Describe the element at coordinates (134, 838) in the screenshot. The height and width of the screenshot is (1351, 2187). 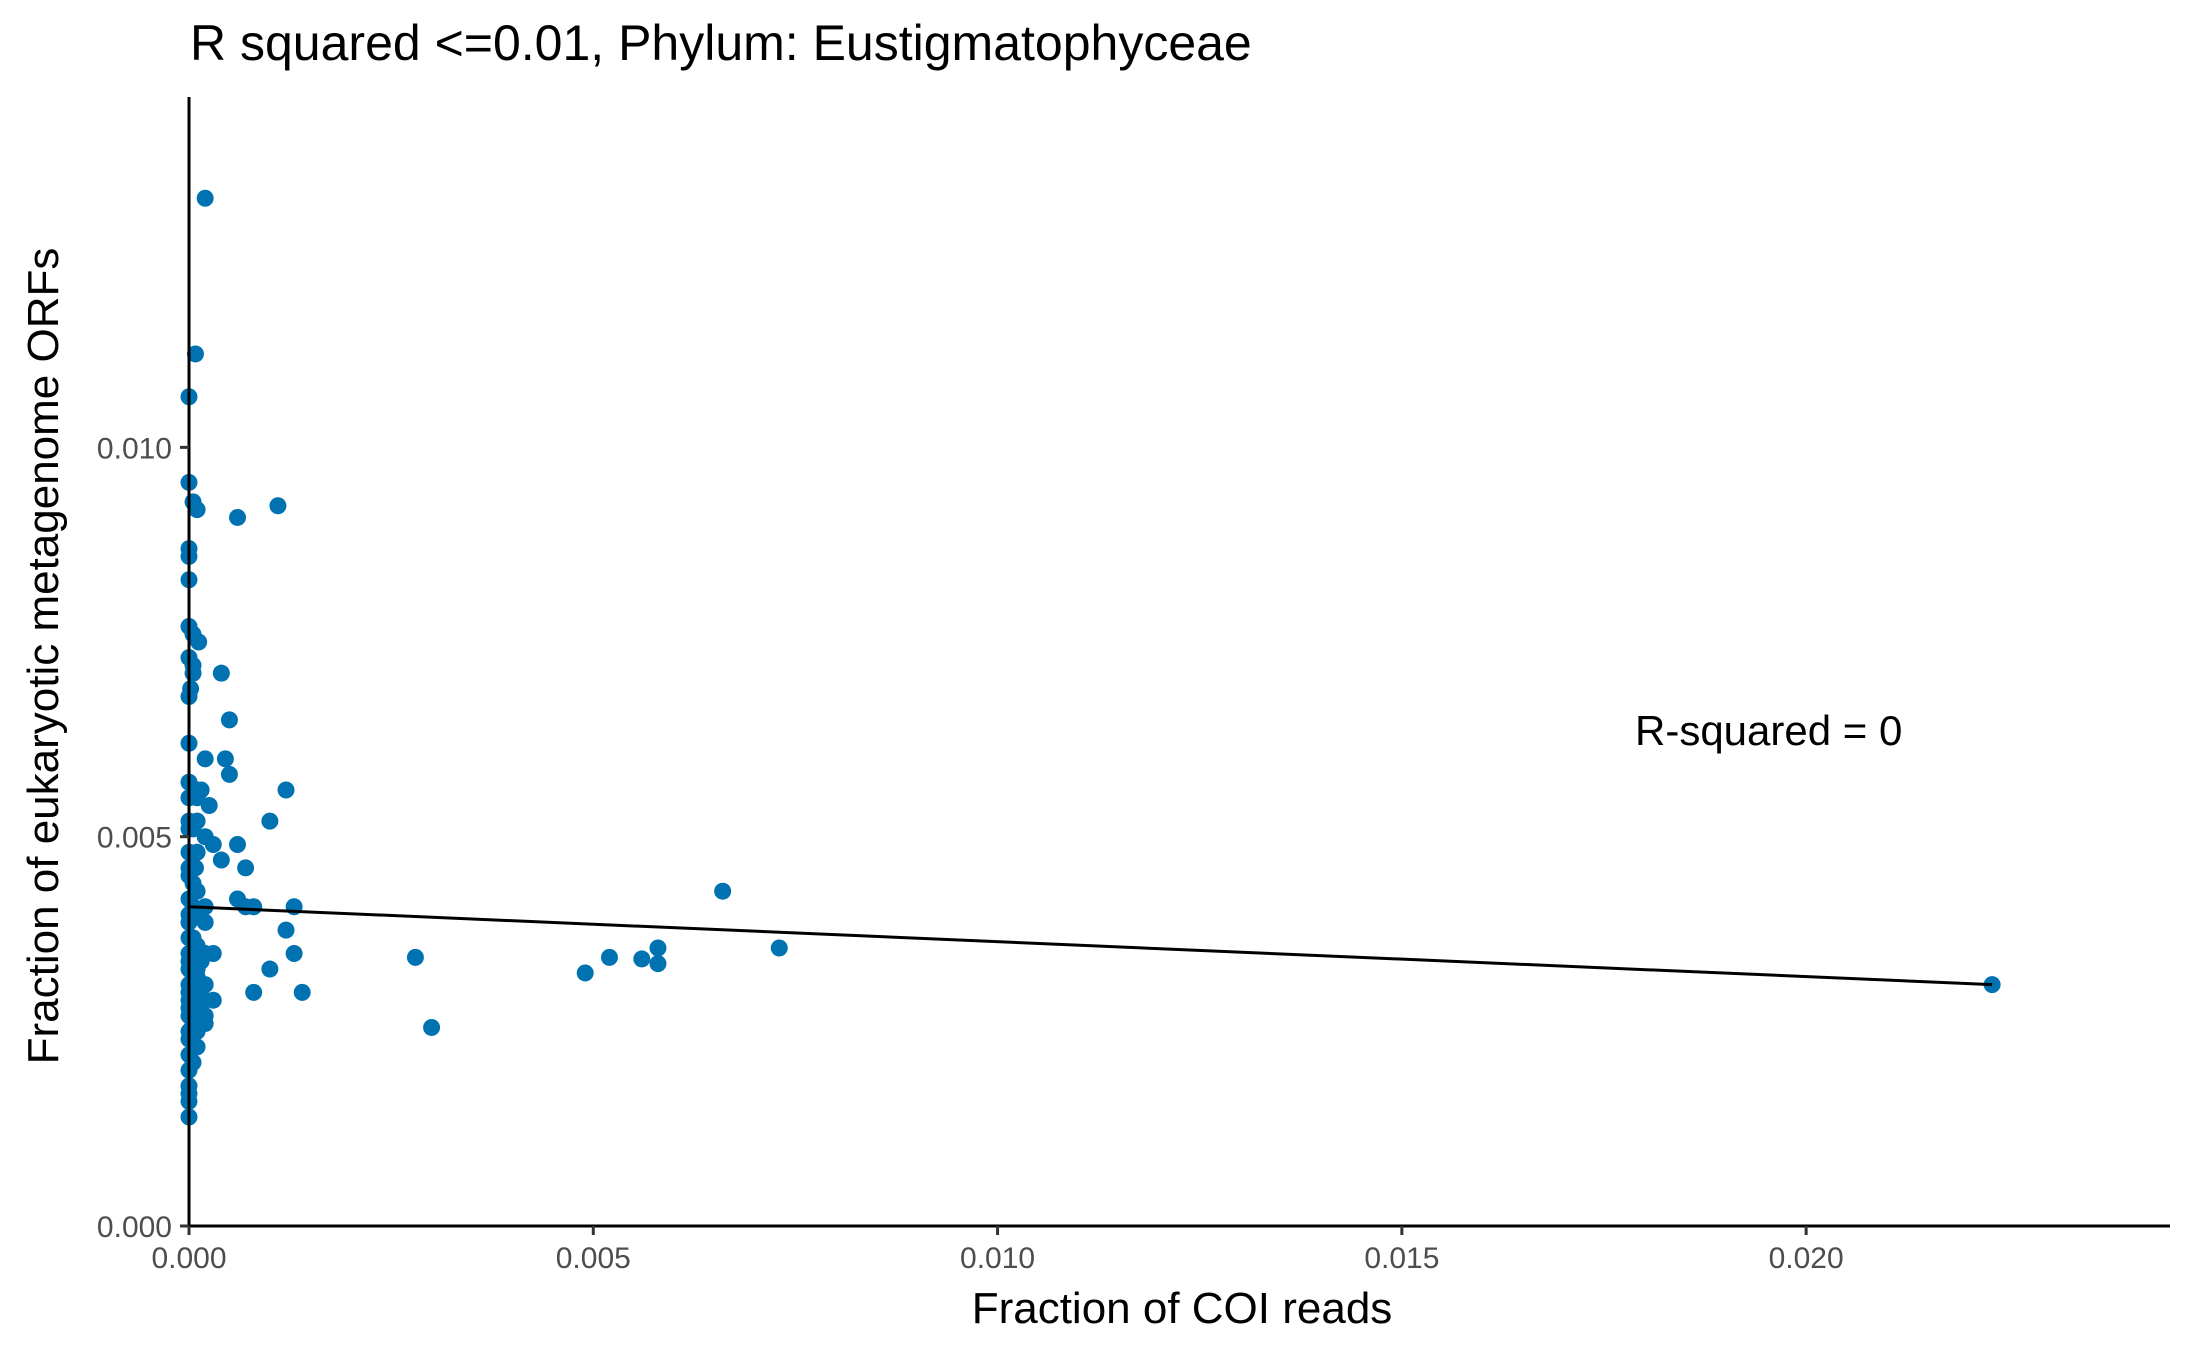
I see `y-tick-label: 0.005` at that location.